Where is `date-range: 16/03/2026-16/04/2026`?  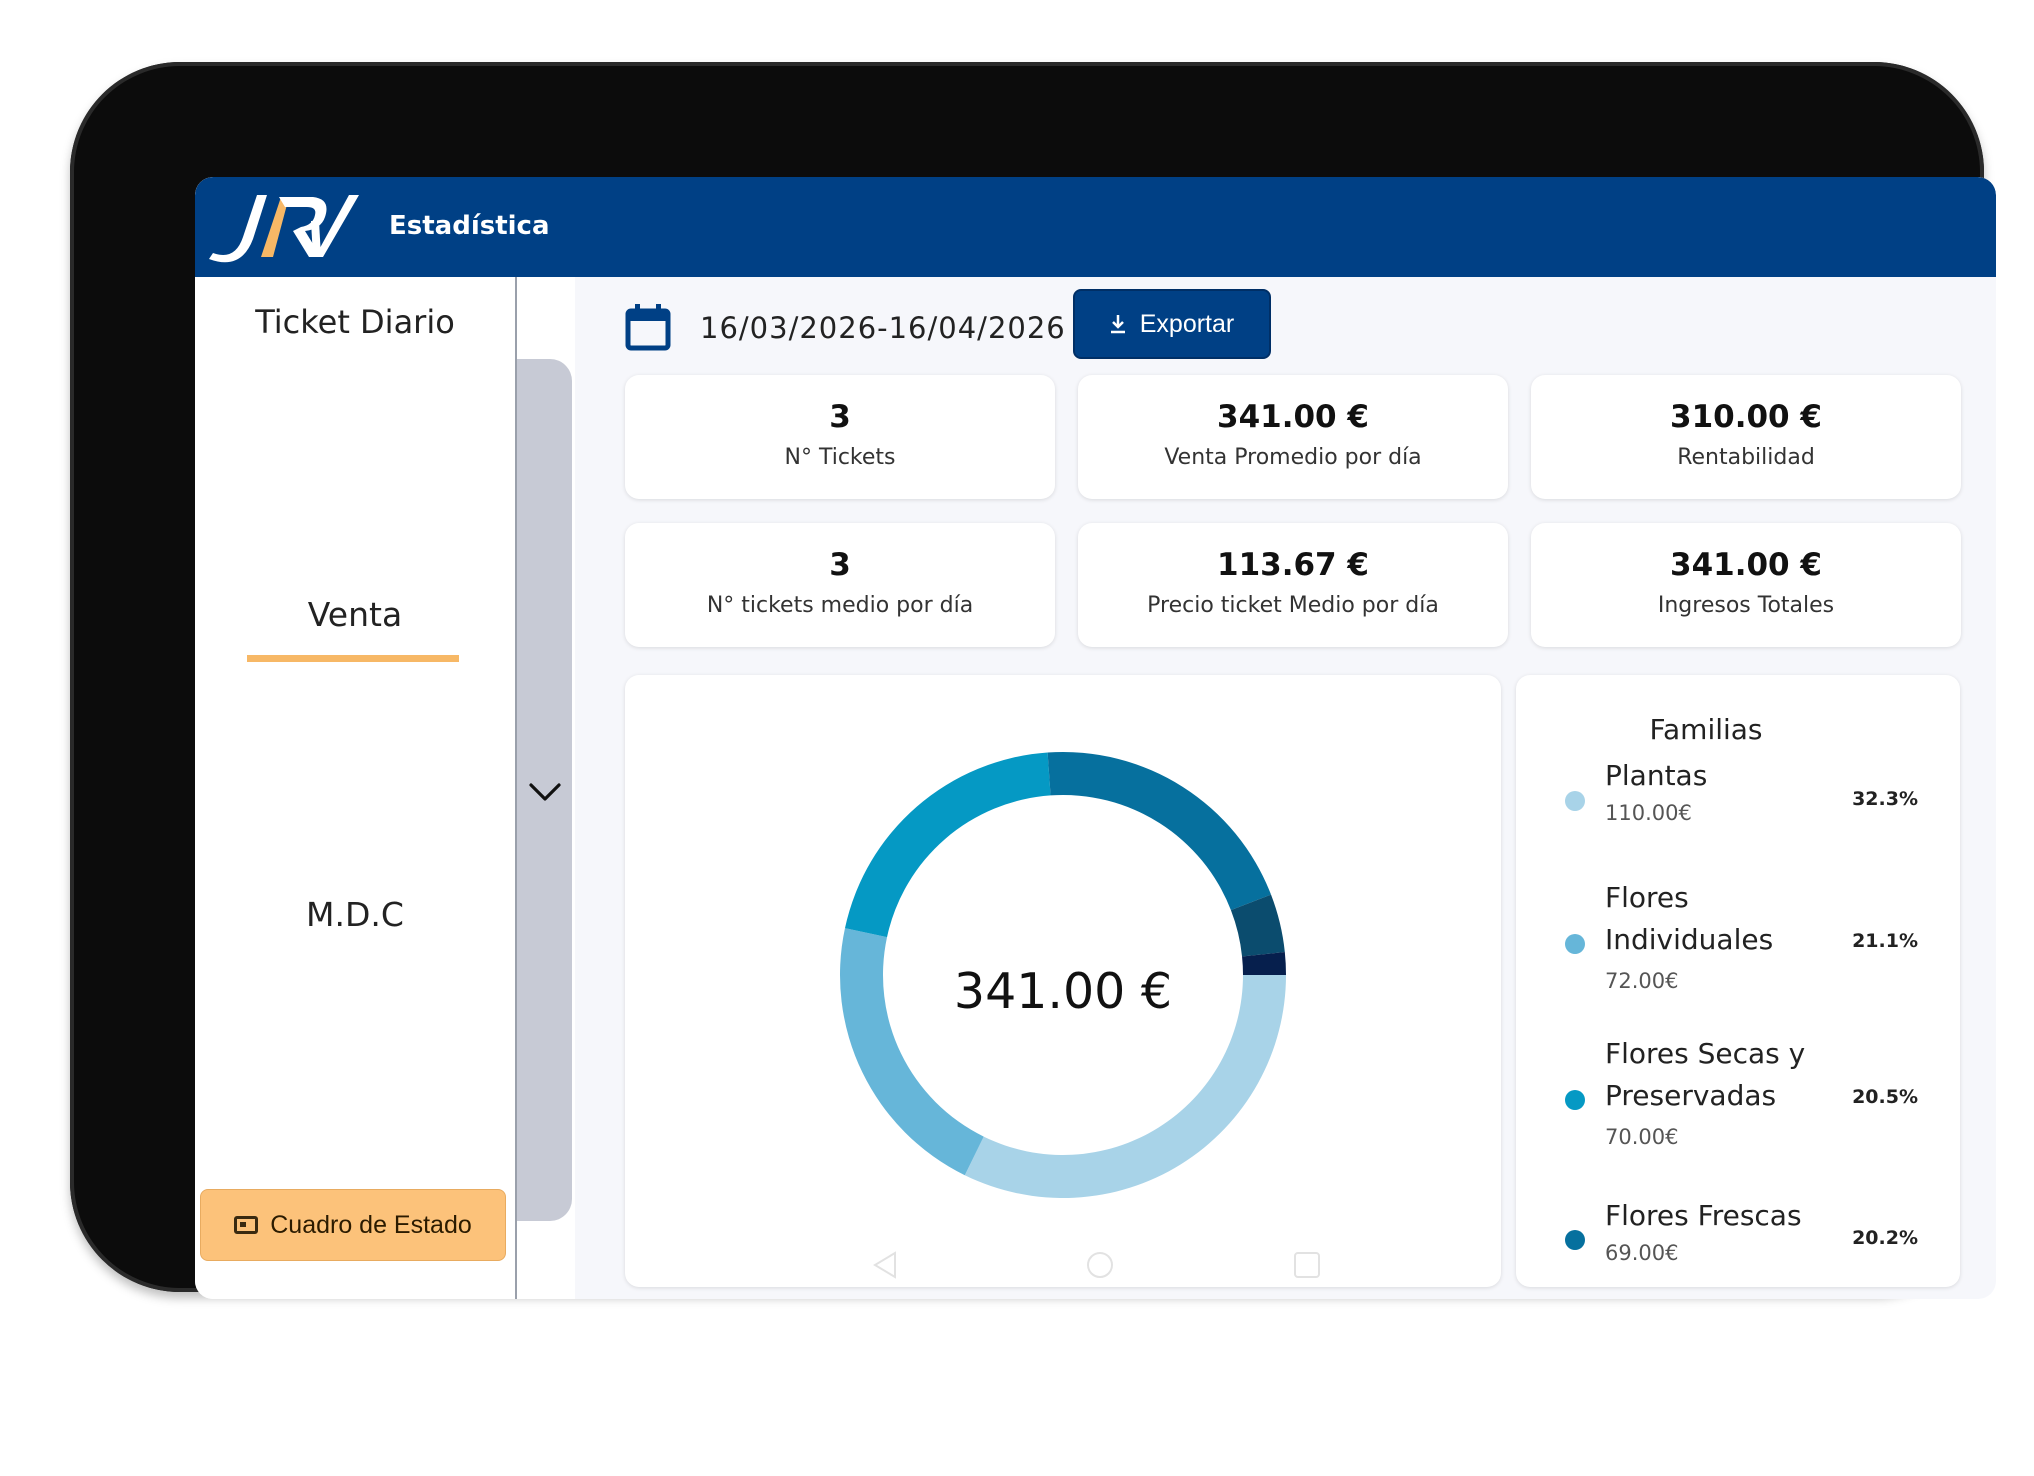 date-range: 16/03/2026-16/04/2026 is located at coordinates (883, 328).